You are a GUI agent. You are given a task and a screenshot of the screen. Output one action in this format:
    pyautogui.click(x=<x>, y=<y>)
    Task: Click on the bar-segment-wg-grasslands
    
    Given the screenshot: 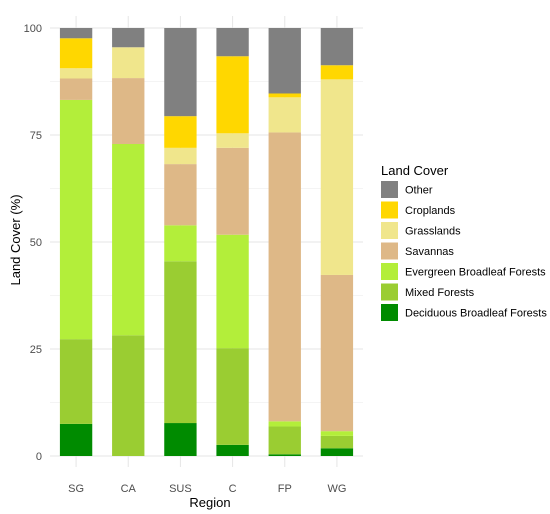 What is the action you would take?
    pyautogui.click(x=337, y=177)
    